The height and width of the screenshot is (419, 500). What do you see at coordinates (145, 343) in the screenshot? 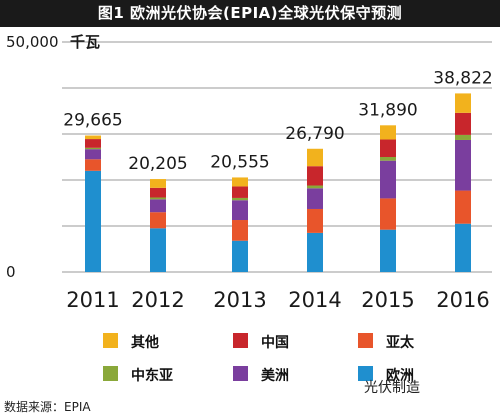
I see `legend-label: 其他` at bounding box center [145, 343].